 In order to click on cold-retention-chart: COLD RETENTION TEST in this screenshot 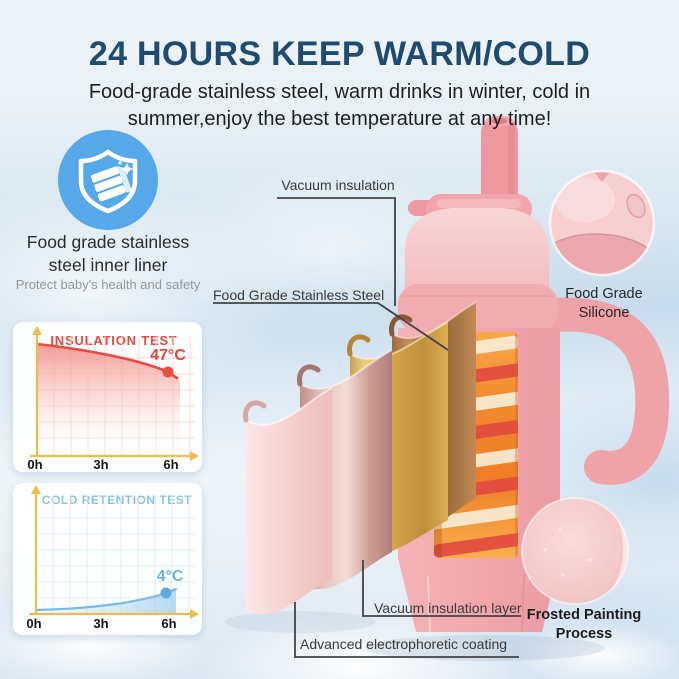, I will do `click(112, 558)`.